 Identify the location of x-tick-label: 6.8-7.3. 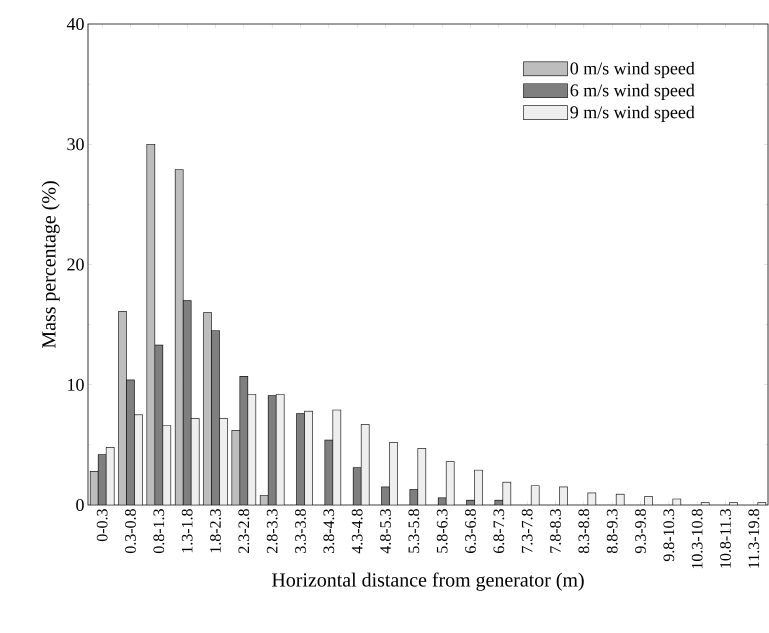
(498, 531).